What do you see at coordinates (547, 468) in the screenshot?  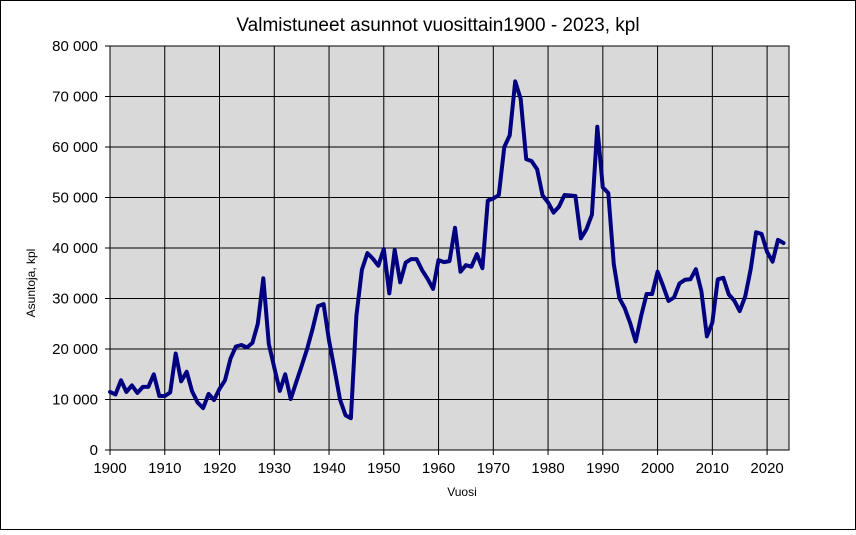 I see `x-tick-label: 1980` at bounding box center [547, 468].